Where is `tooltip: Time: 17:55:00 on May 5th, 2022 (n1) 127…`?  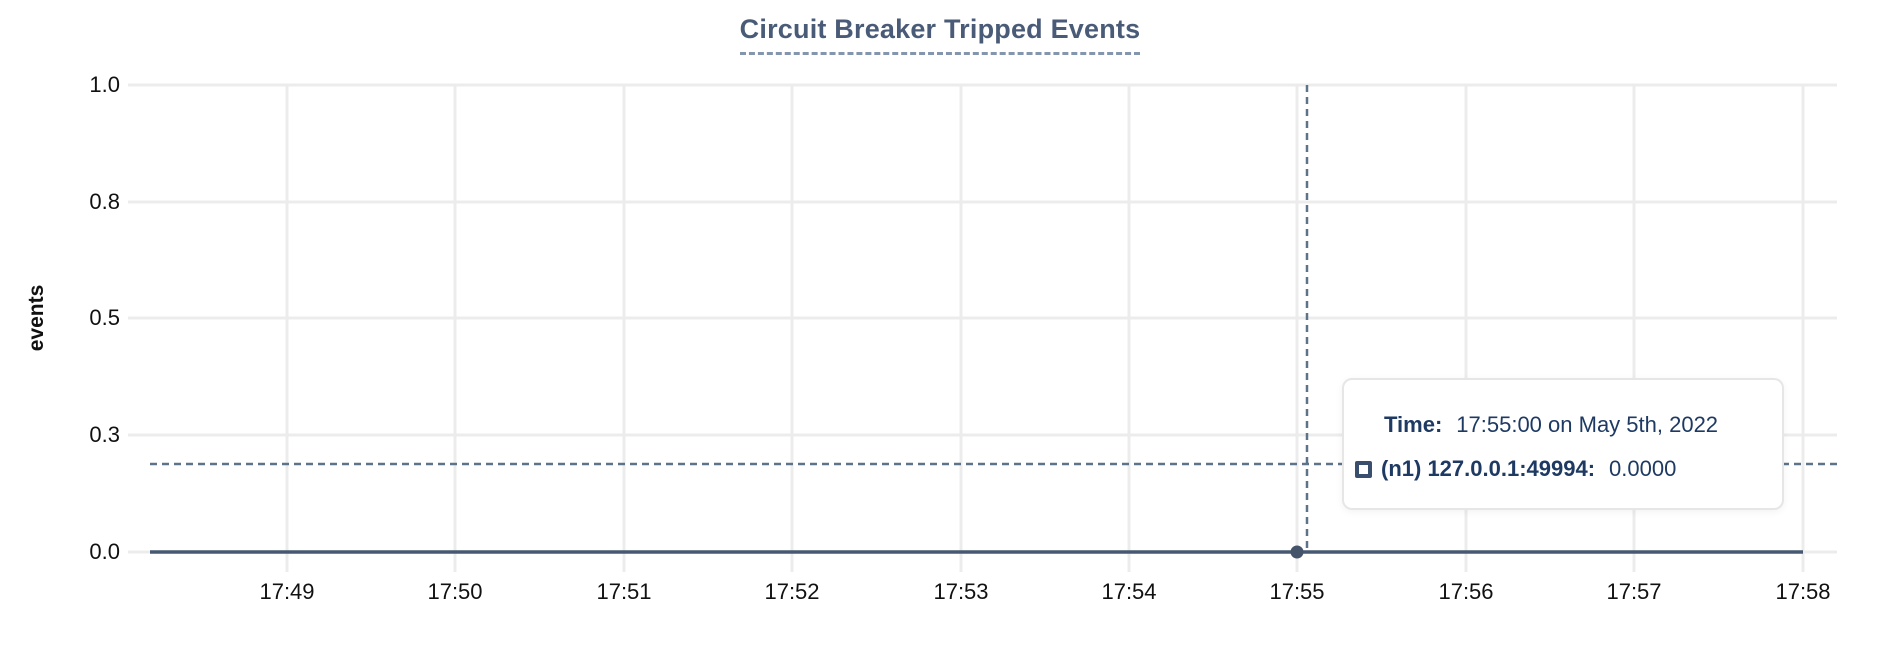 tooltip: Time: 17:55:00 on May 5th, 2022 (n1) 127… is located at coordinates (1563, 444).